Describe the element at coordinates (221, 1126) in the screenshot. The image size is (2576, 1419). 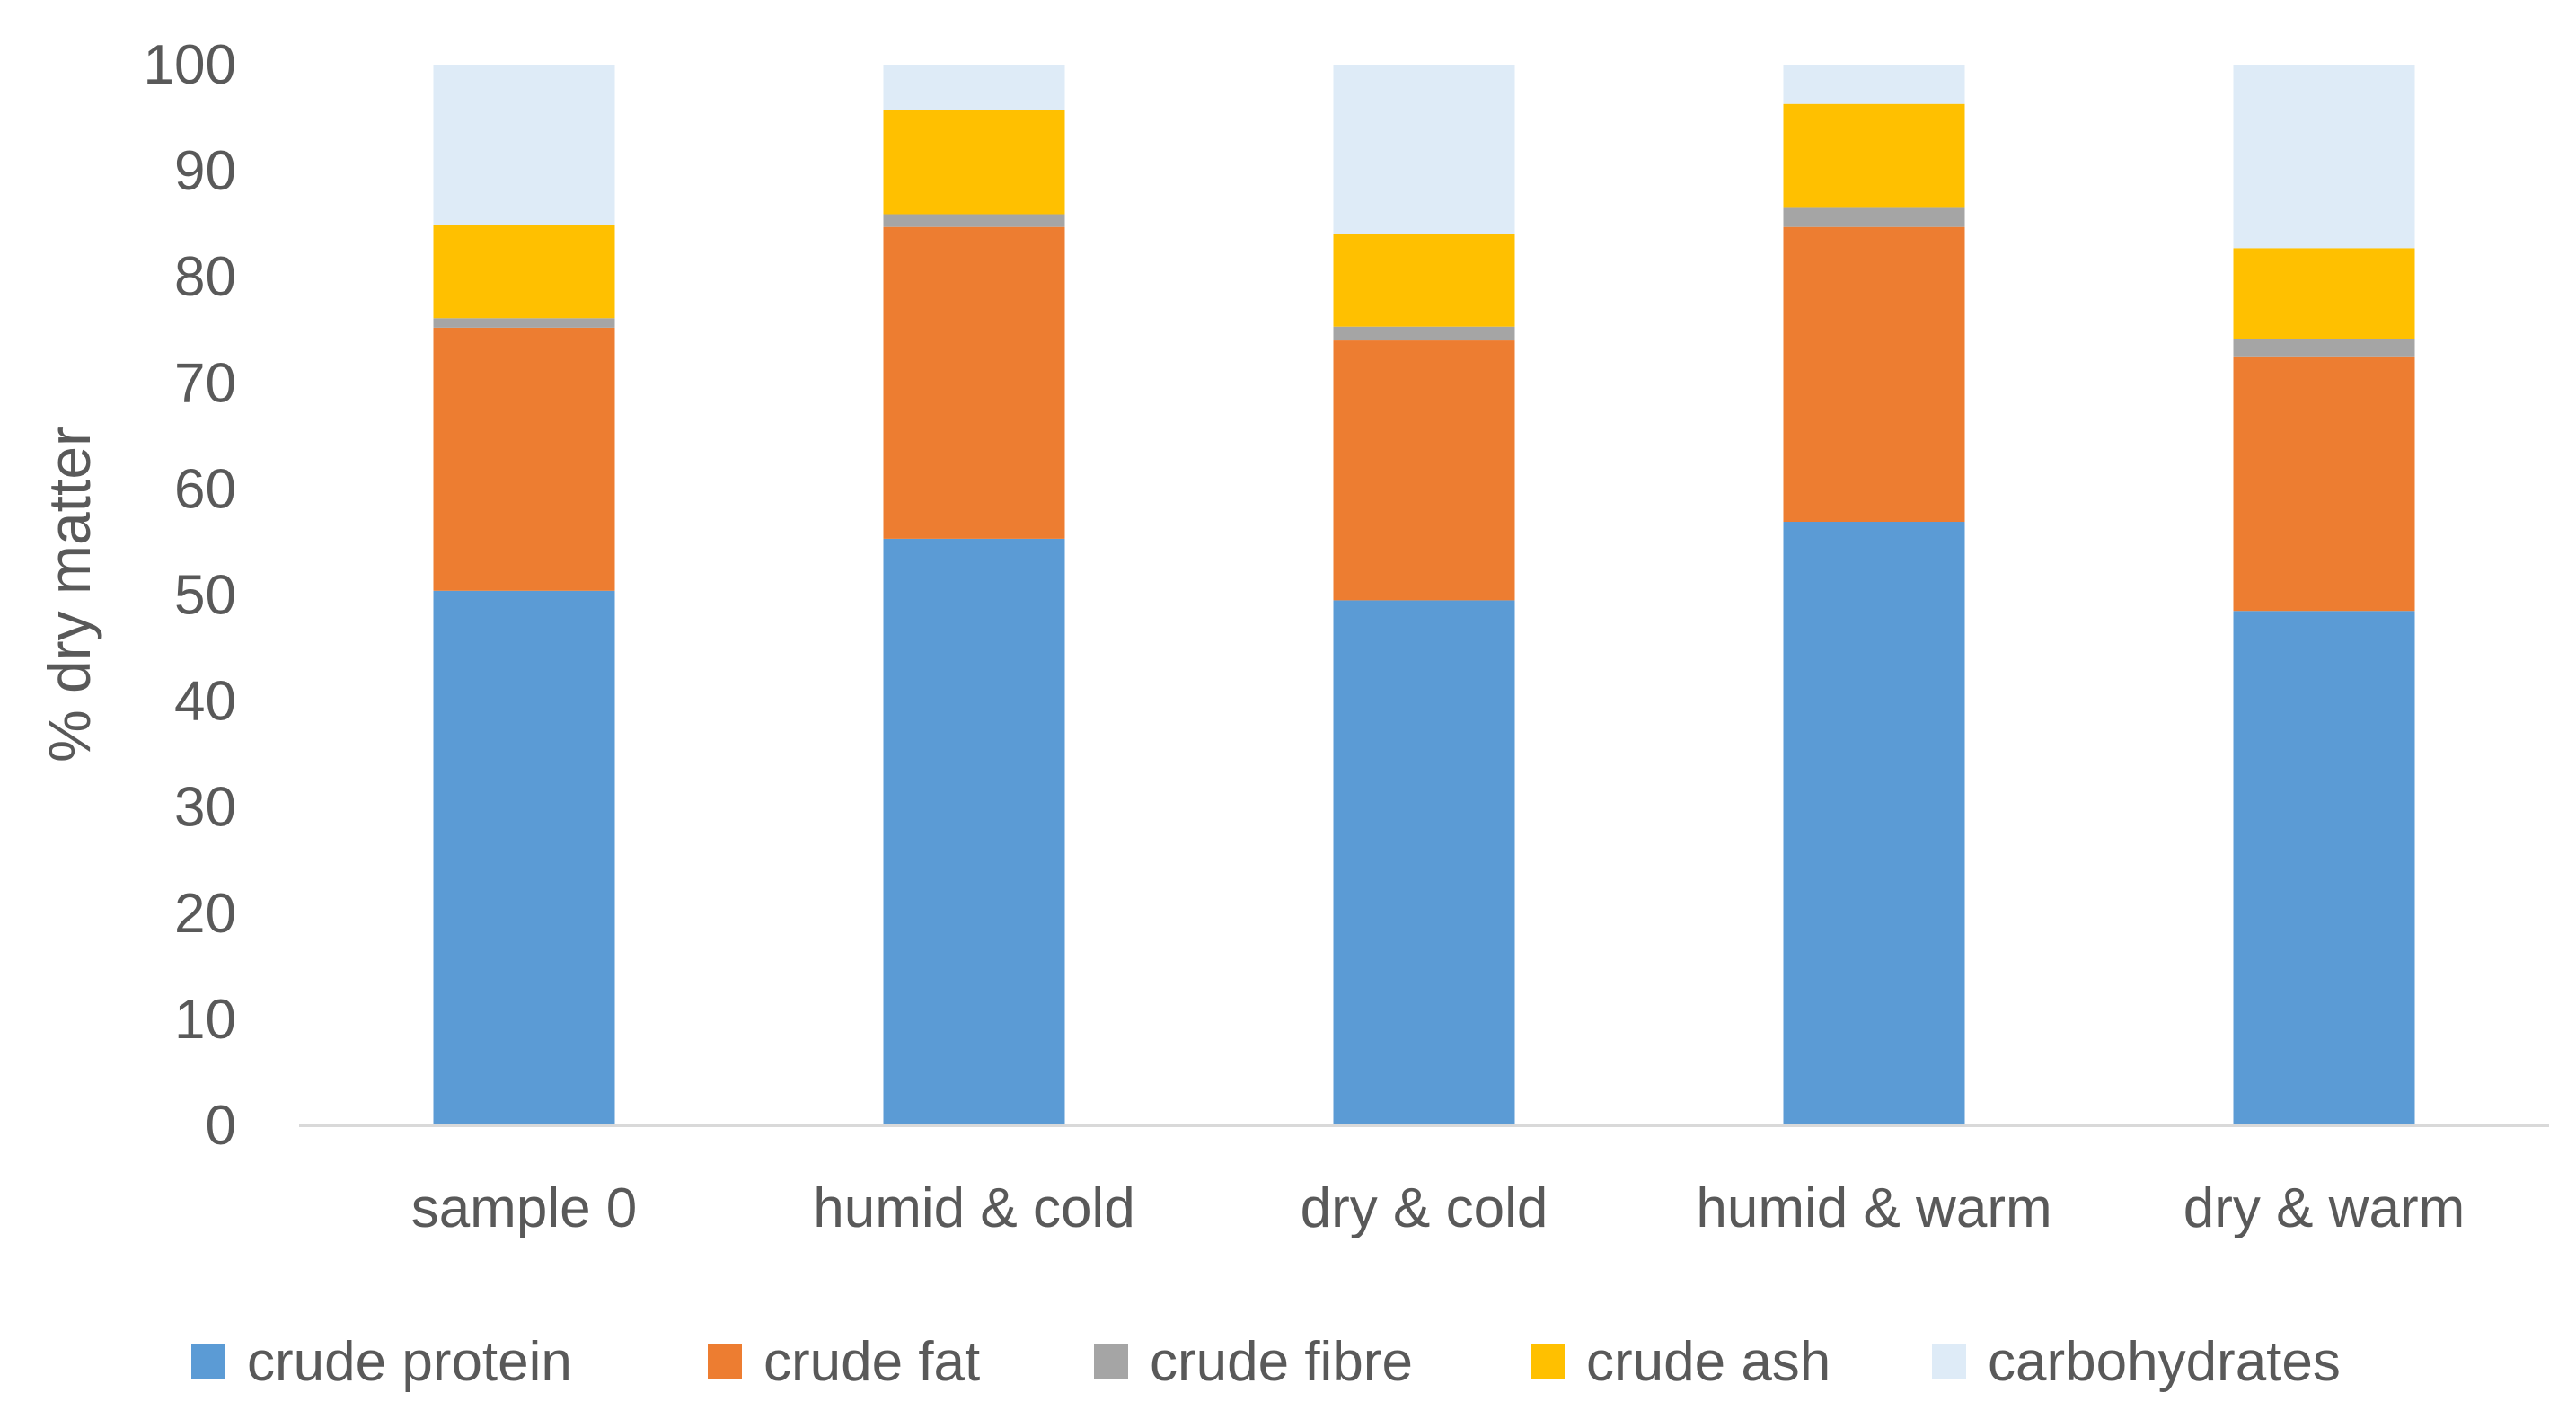
I see `y-tick-label: 0` at that location.